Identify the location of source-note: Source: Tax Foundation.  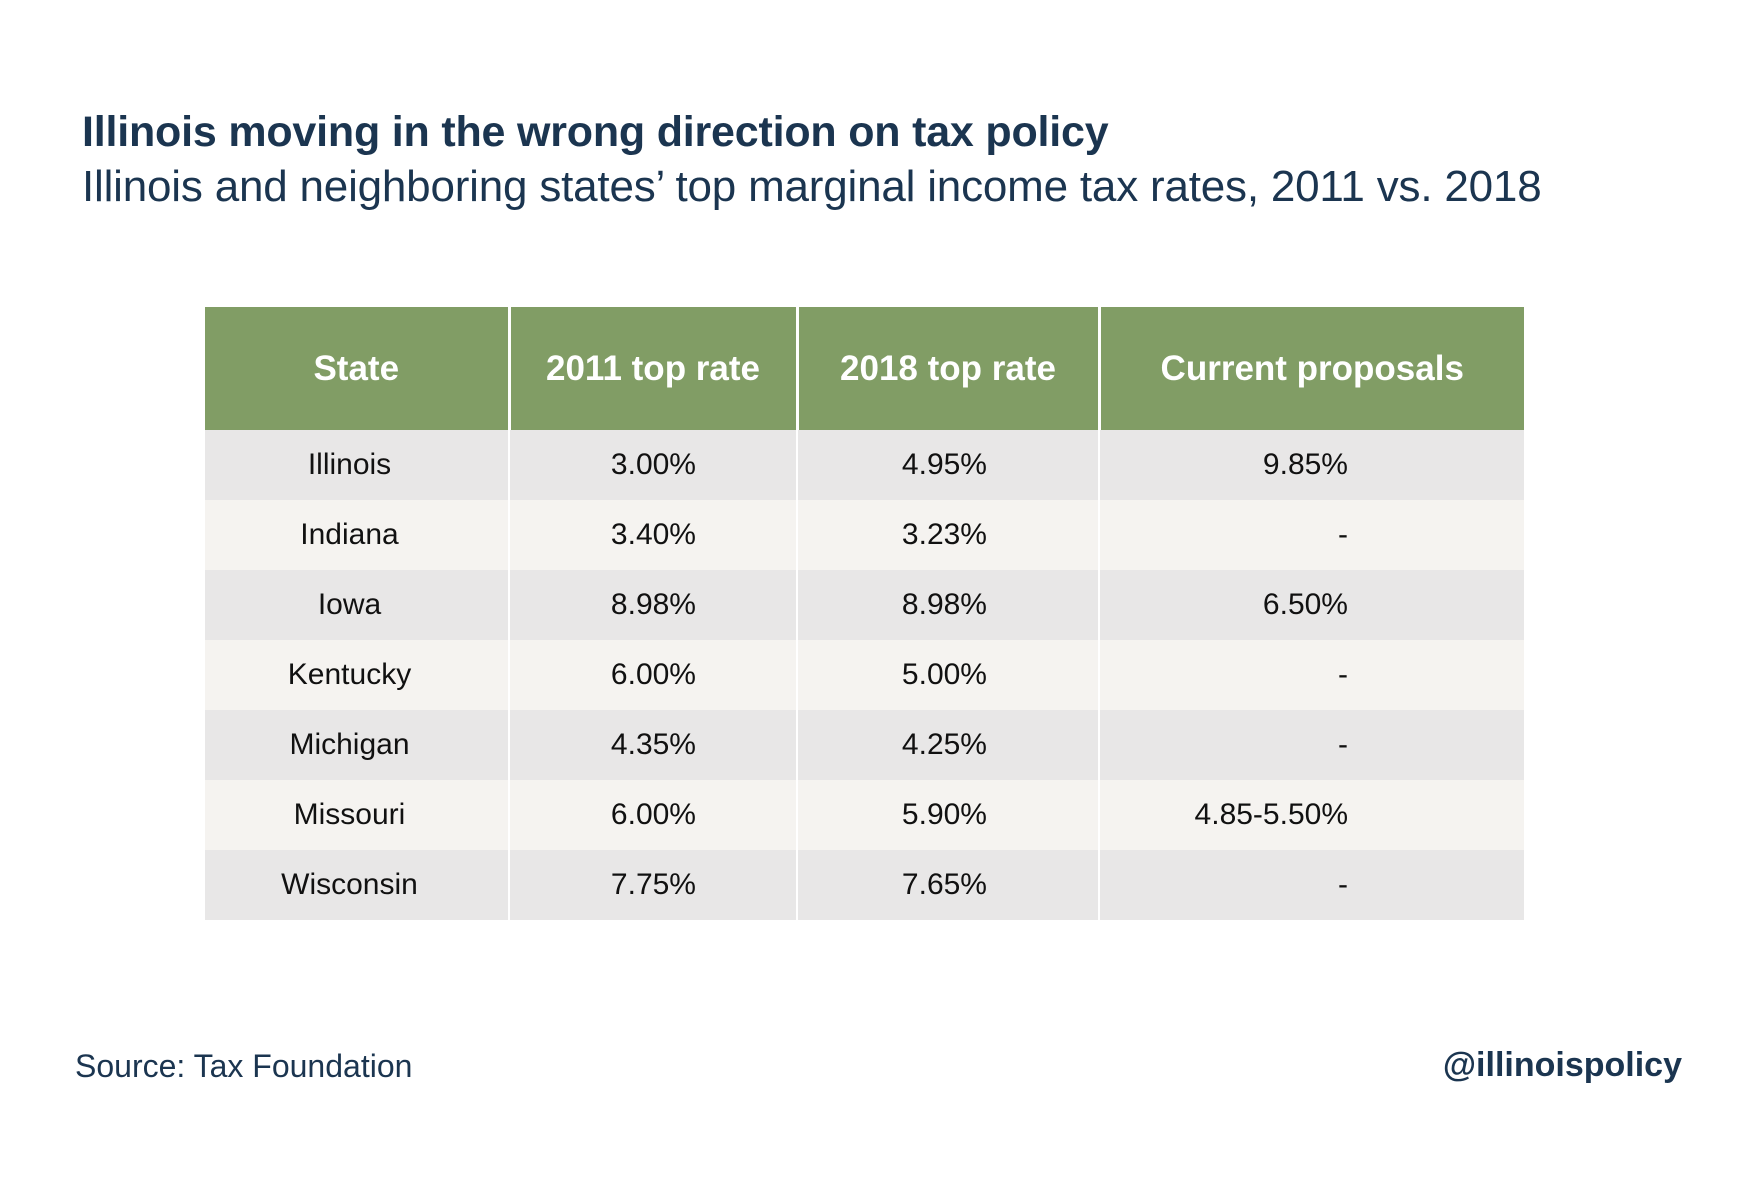
(244, 1066).